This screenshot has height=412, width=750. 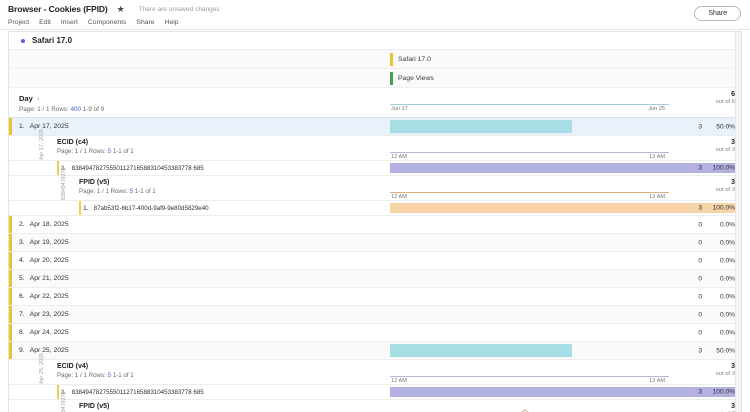 What do you see at coordinates (717, 13) in the screenshot?
I see `share-button: Share` at bounding box center [717, 13].